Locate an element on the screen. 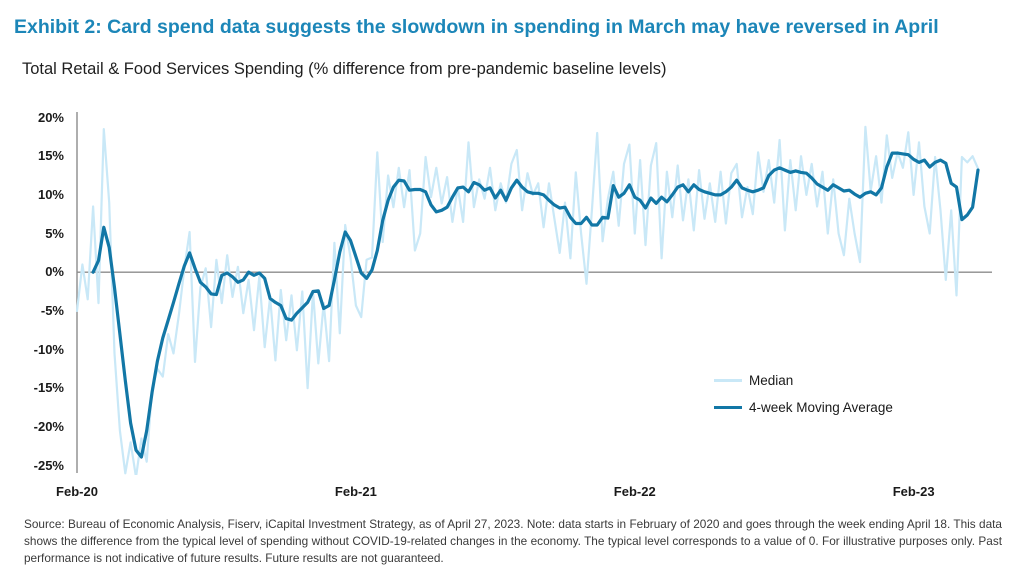 The width and height of the screenshot is (1024, 576). y-axis-tick: 15% is located at coordinates (50, 156).